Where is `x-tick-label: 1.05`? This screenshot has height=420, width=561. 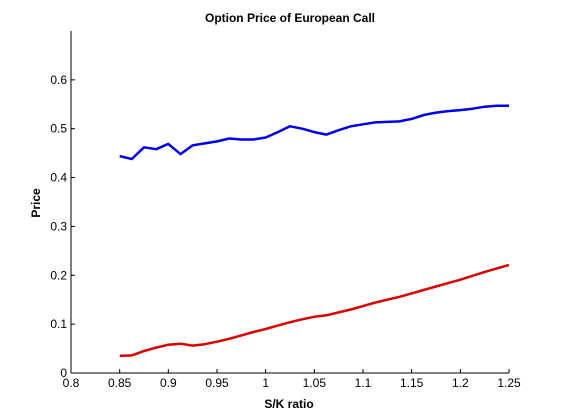 x-tick-label: 1.05 is located at coordinates (315, 383).